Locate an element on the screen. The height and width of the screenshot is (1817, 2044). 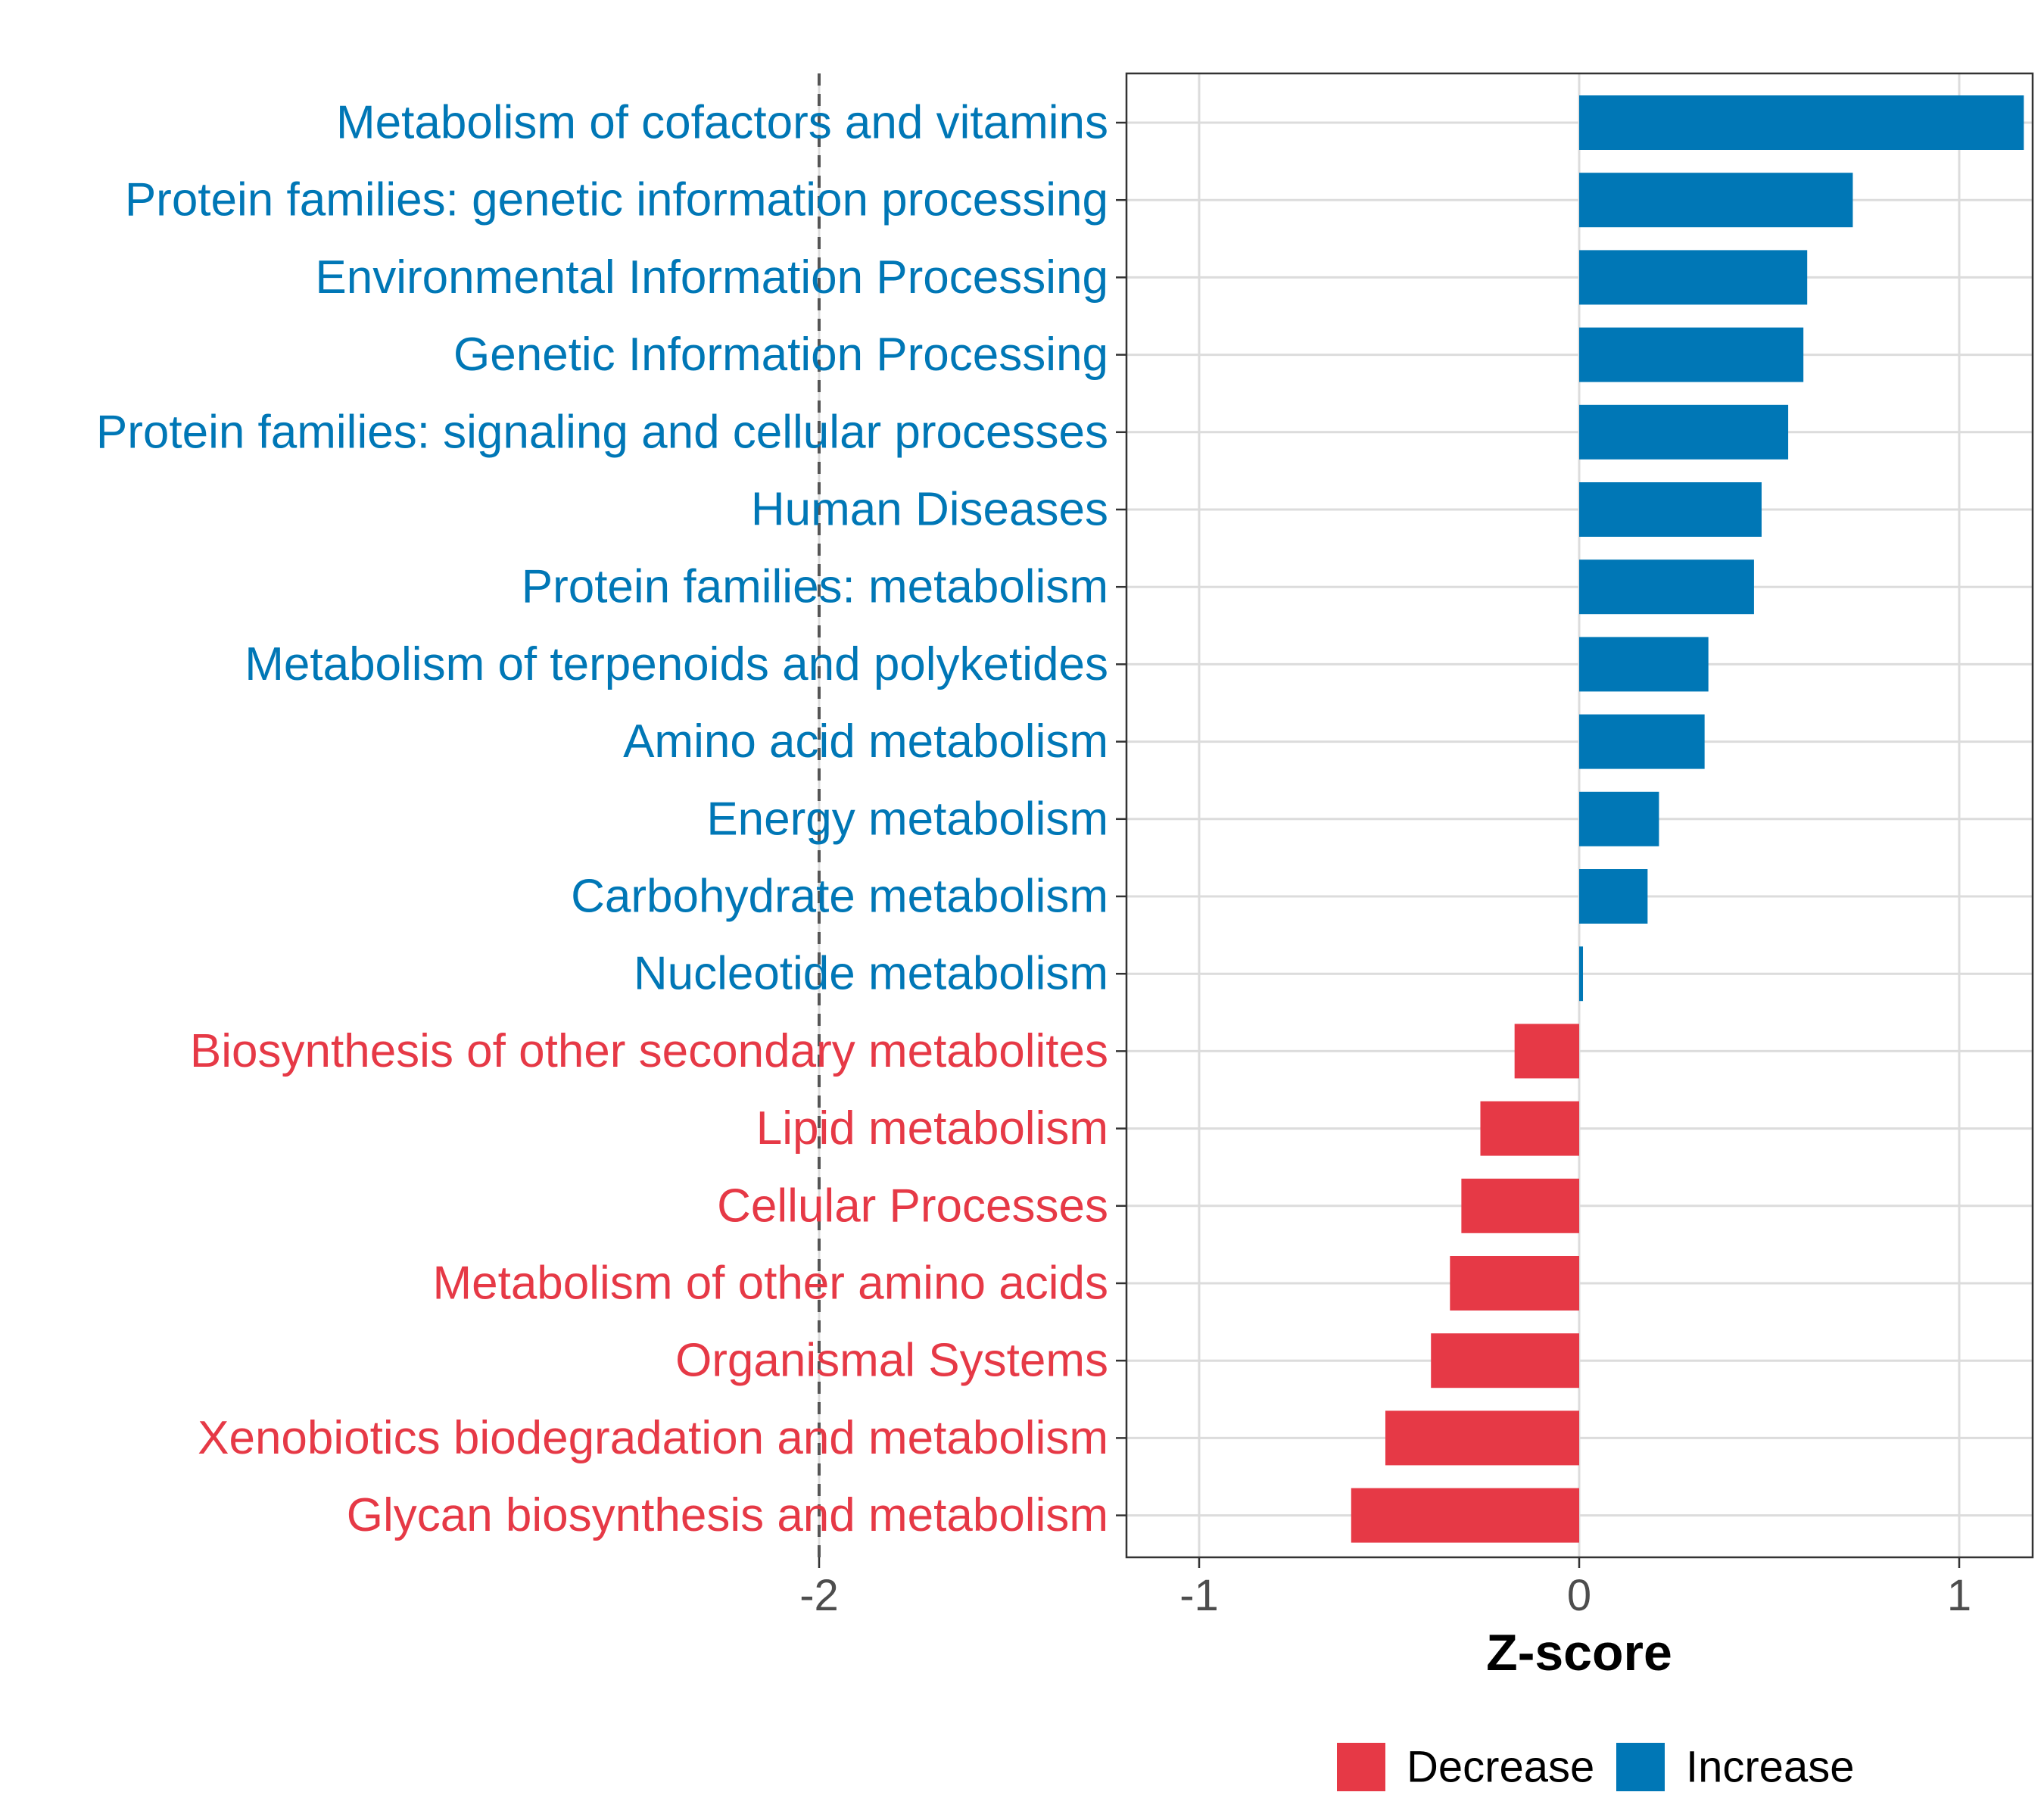
category-label: Lipid metabolism is located at coordinates (932, 1128).